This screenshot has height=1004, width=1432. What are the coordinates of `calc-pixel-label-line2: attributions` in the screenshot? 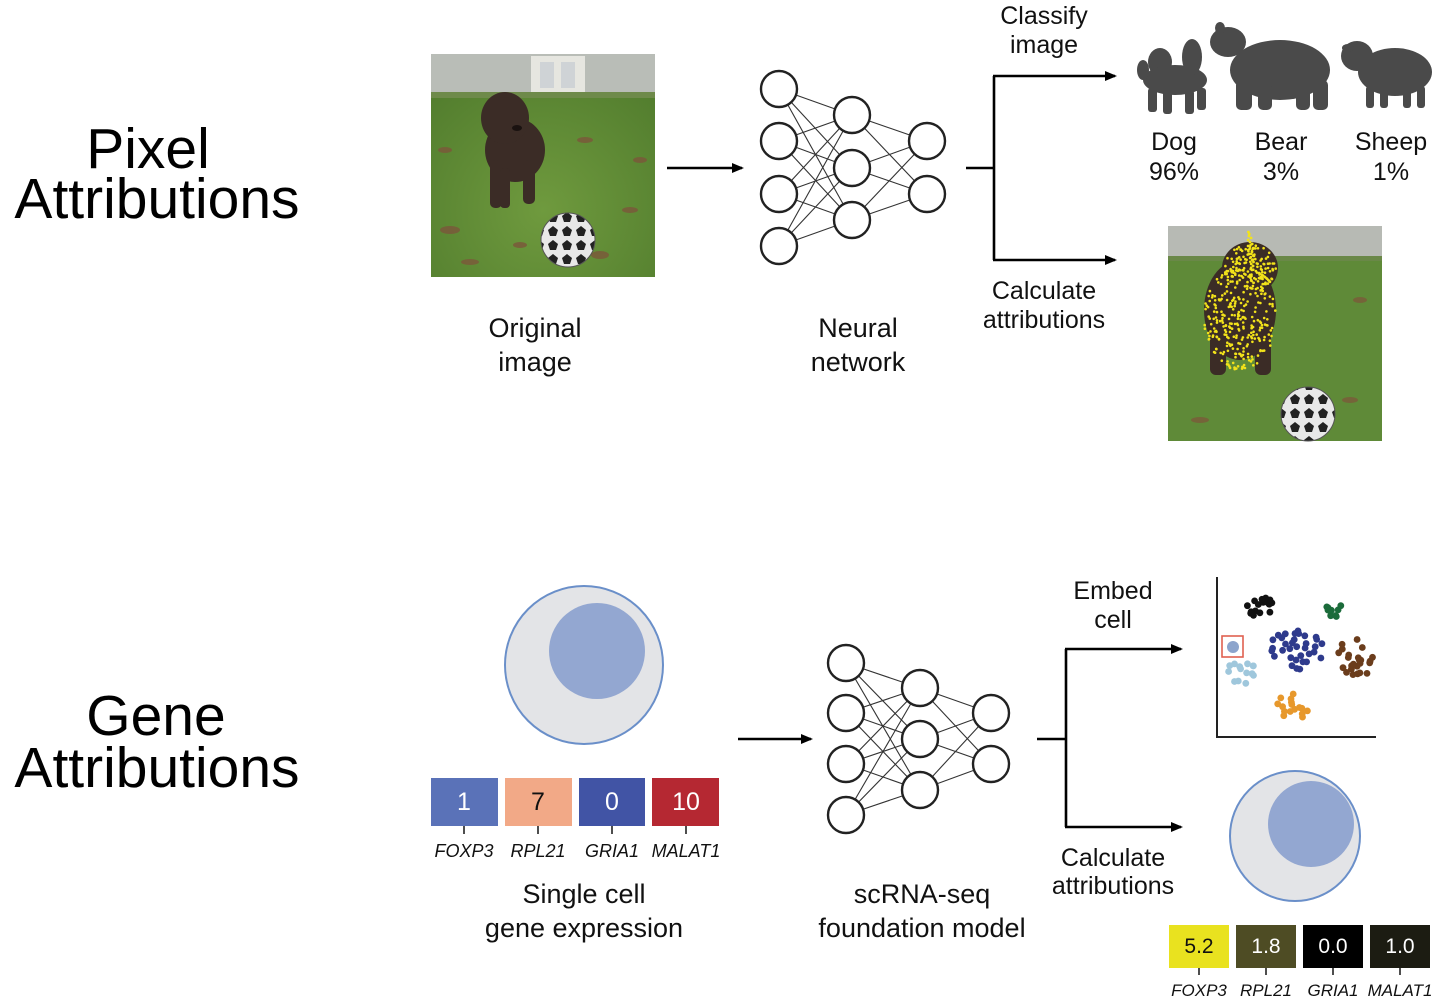 It's located at (1044, 320).